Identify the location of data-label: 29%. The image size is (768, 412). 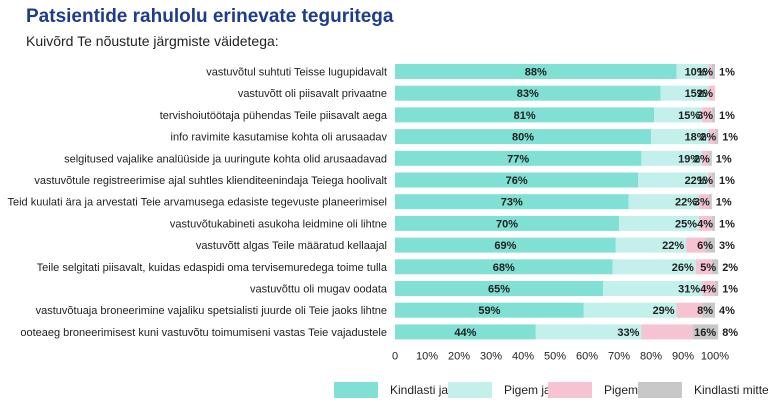
(664, 311).